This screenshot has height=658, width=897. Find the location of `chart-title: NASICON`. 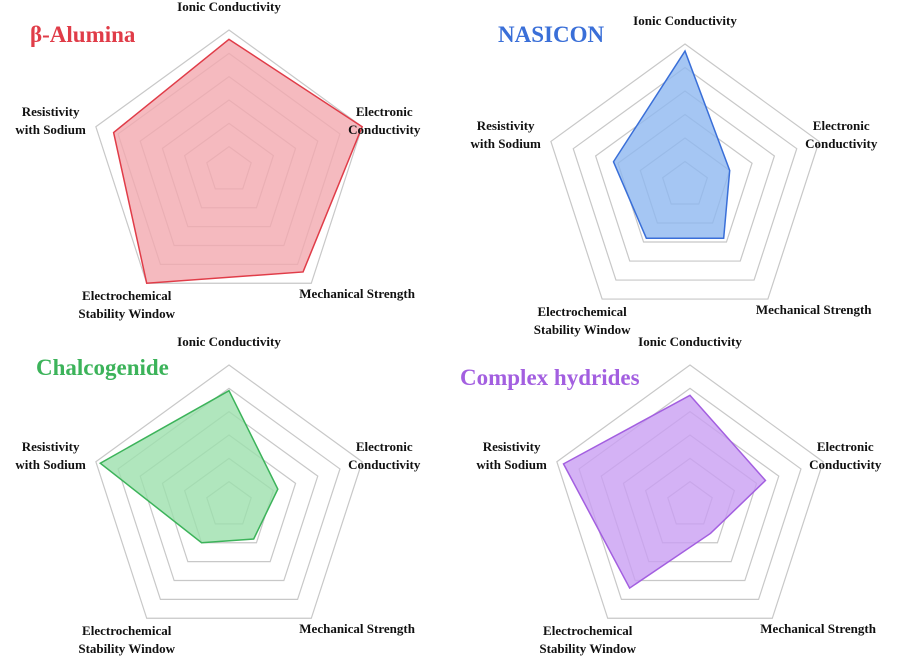

chart-title: NASICON is located at coordinates (551, 34).